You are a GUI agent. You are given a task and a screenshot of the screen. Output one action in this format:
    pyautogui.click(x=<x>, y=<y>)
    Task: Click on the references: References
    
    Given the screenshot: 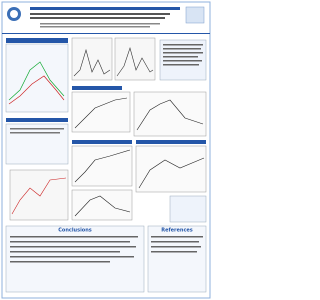 What is the action you would take?
    pyautogui.click(x=177, y=259)
    